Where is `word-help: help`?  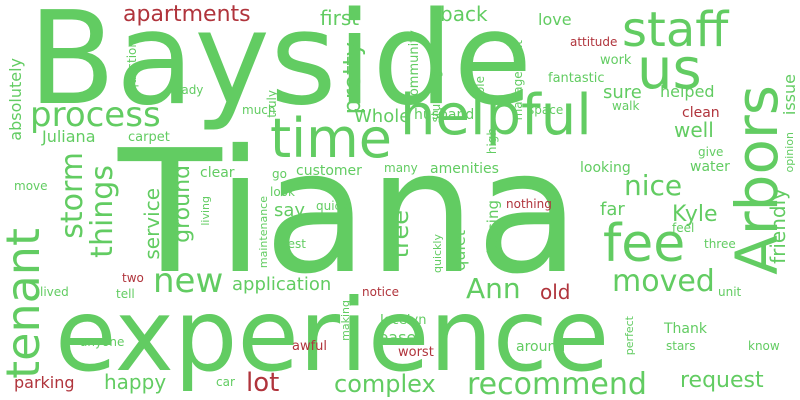
word-help: help is located at coordinates (197, 154).